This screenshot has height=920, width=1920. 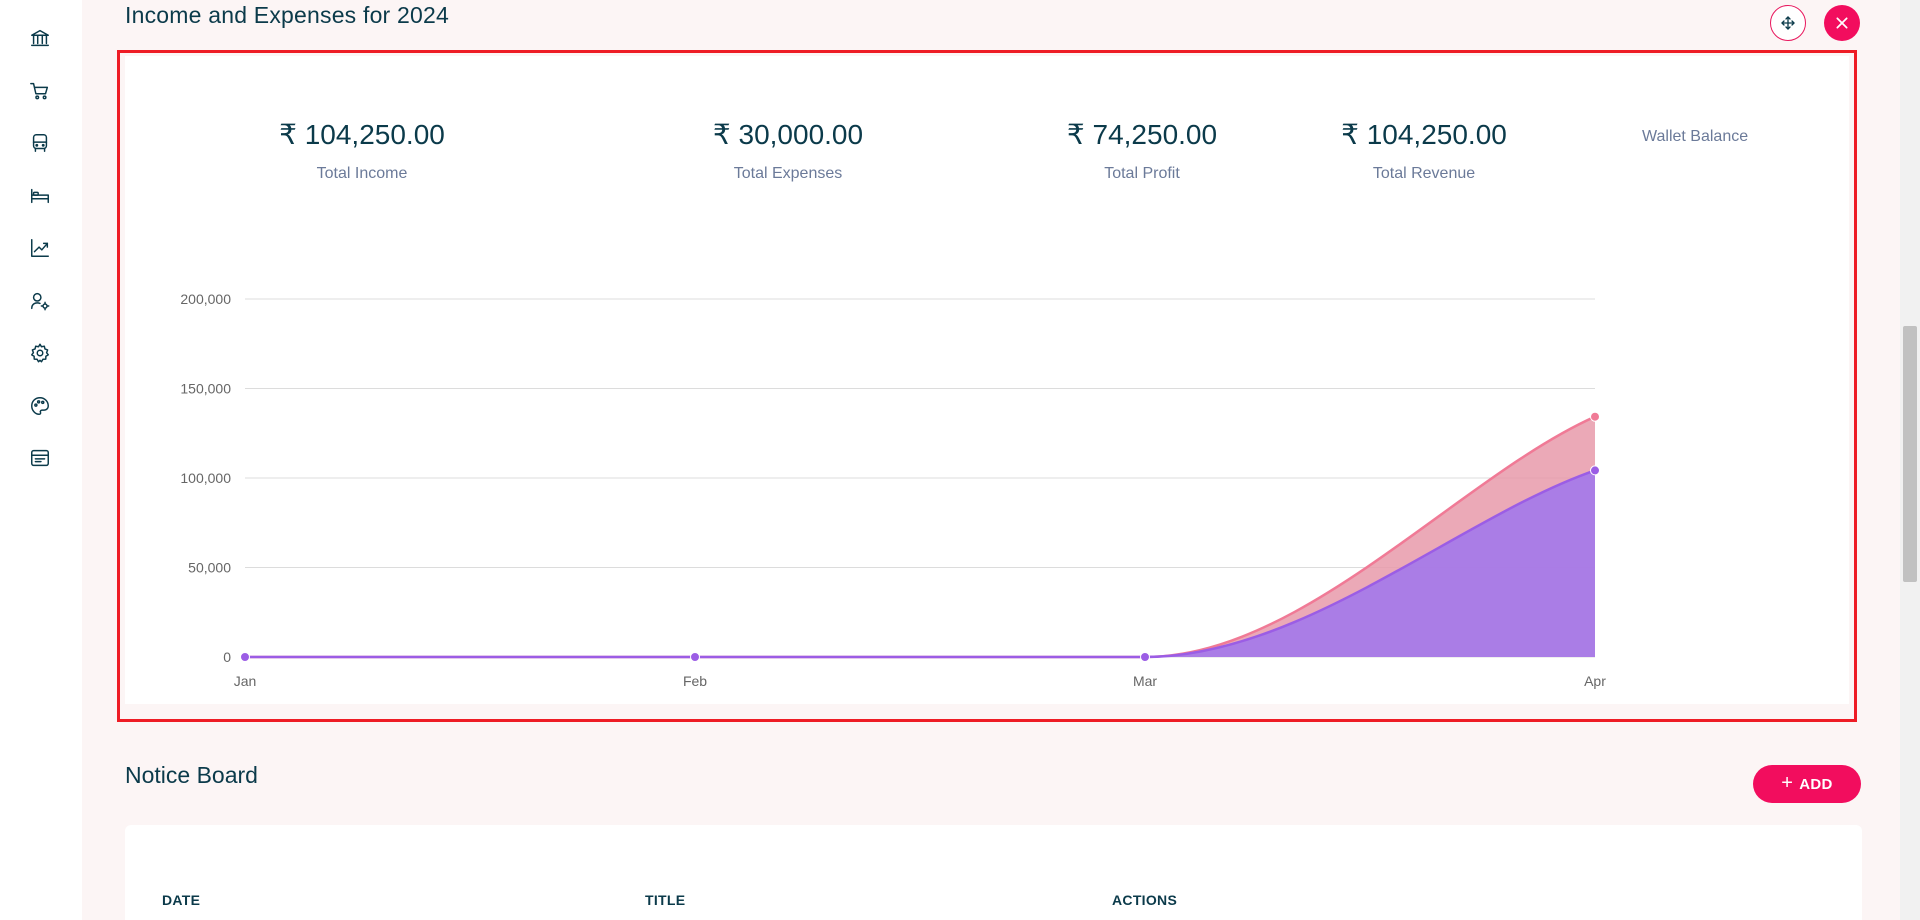 What do you see at coordinates (695, 681) in the screenshot?
I see `x-tick-label: Feb` at bounding box center [695, 681].